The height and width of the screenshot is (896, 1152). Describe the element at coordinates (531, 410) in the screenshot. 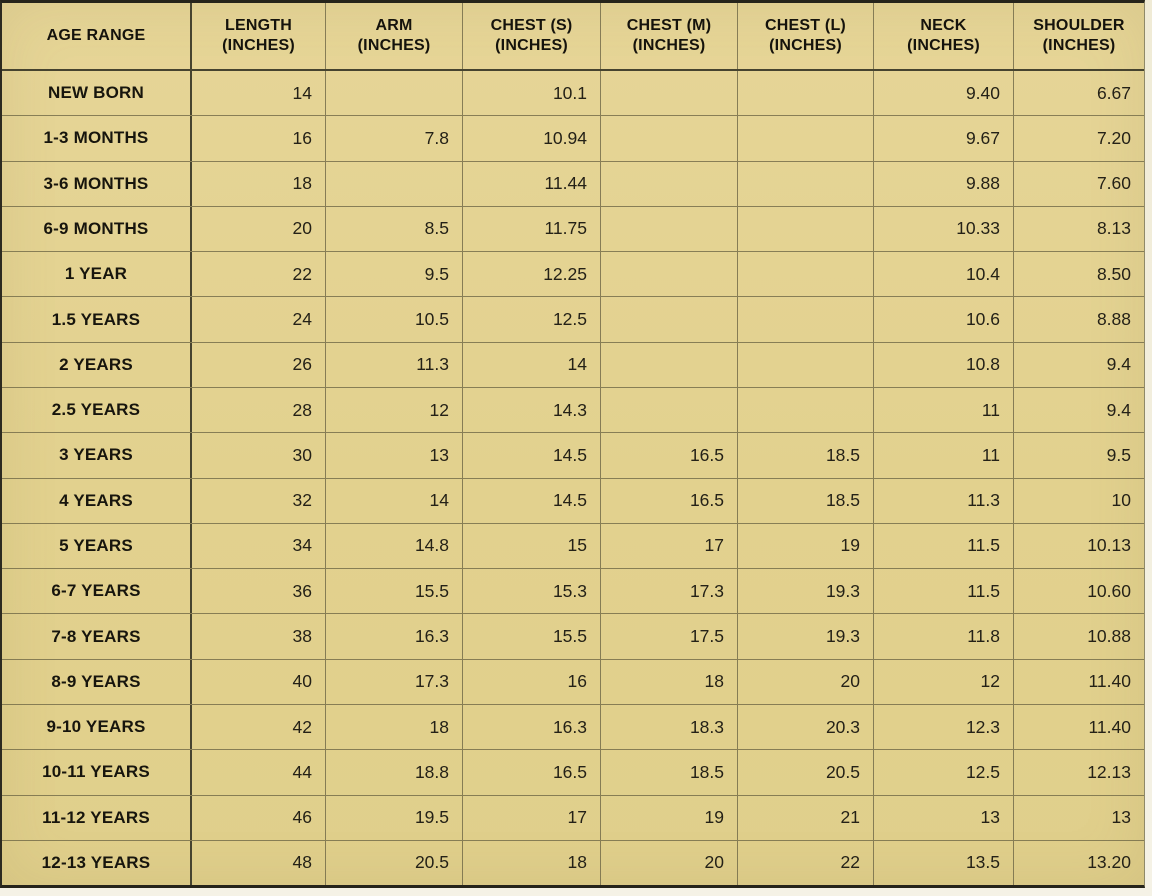

I see `value-cell-chest-s: 14.3` at that location.